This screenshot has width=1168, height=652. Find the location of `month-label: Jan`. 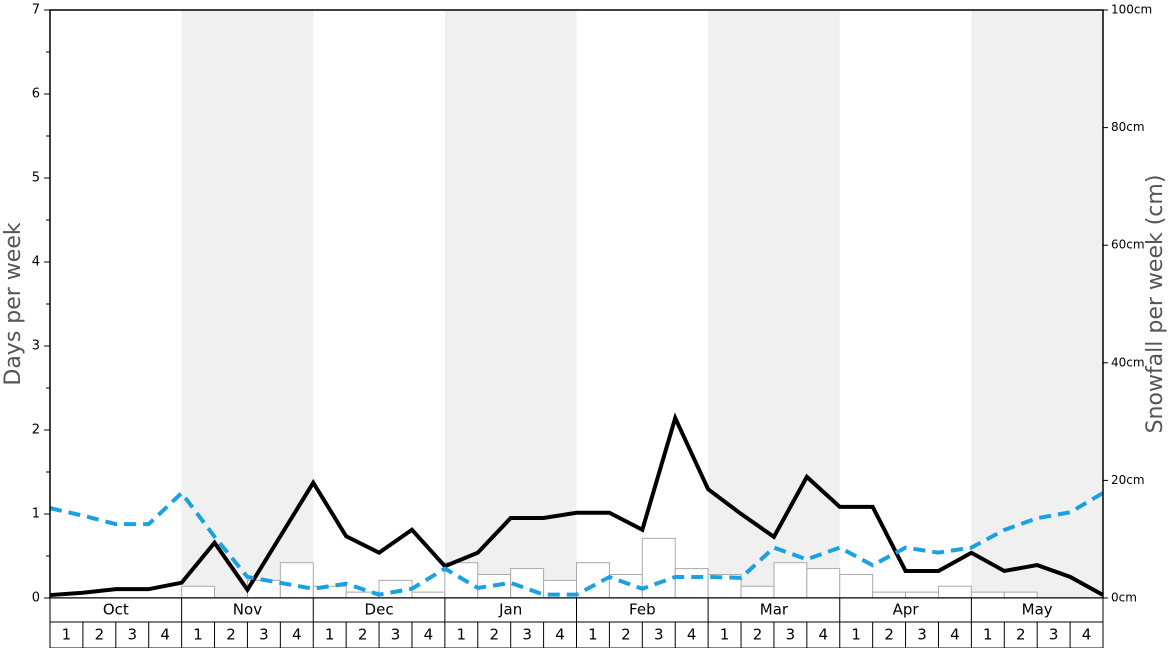

month-label: Jan is located at coordinates (510, 610).